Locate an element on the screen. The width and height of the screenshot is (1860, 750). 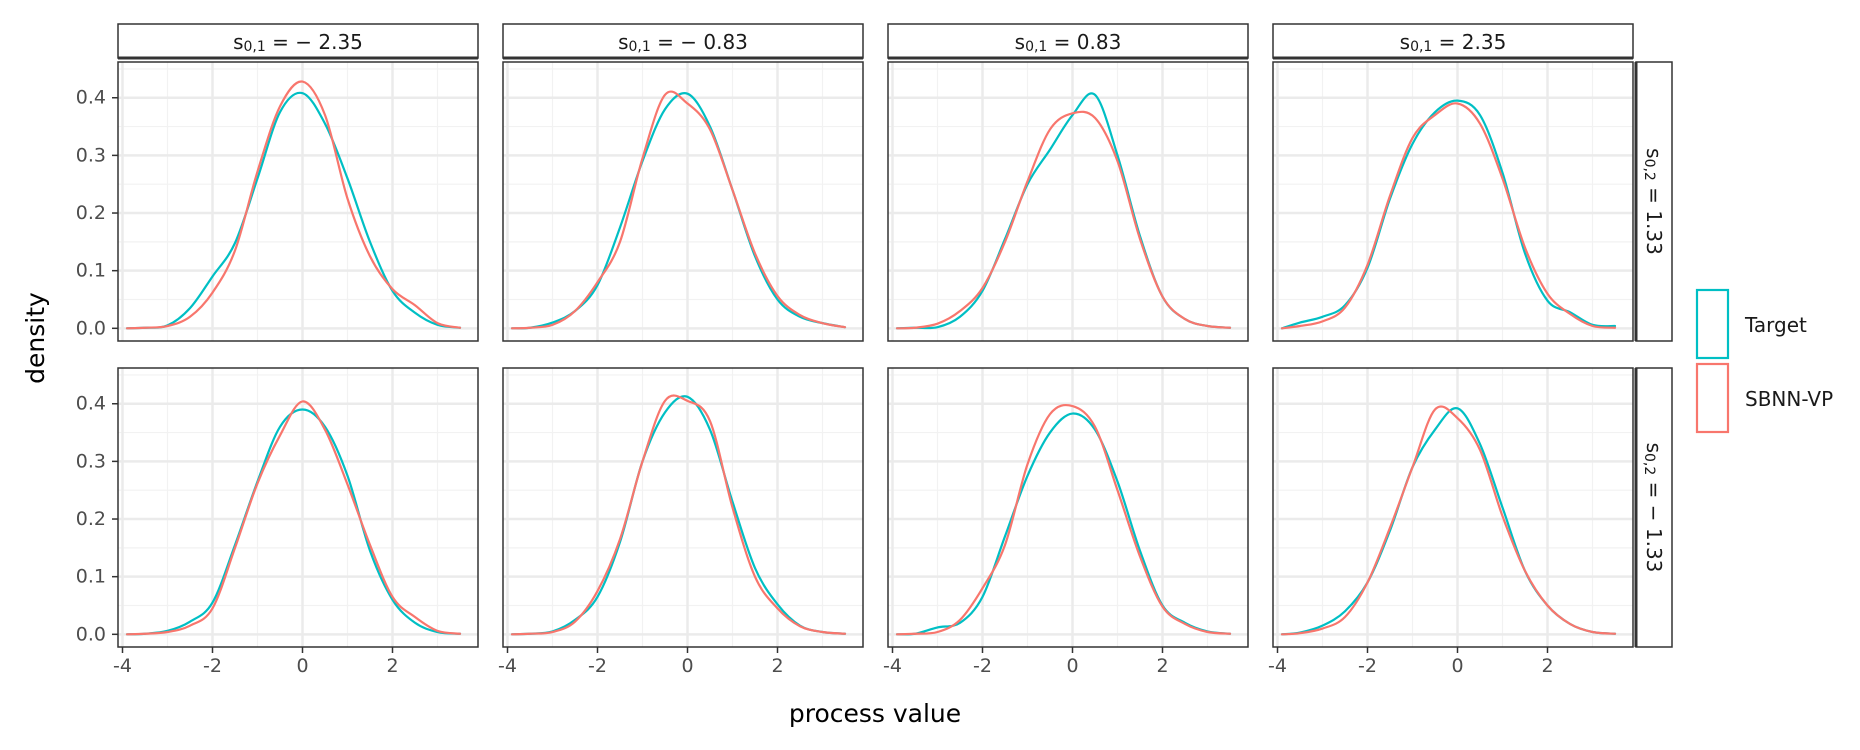
column-strip-label: s0,1 = 2.35 is located at coordinates (1453, 42).